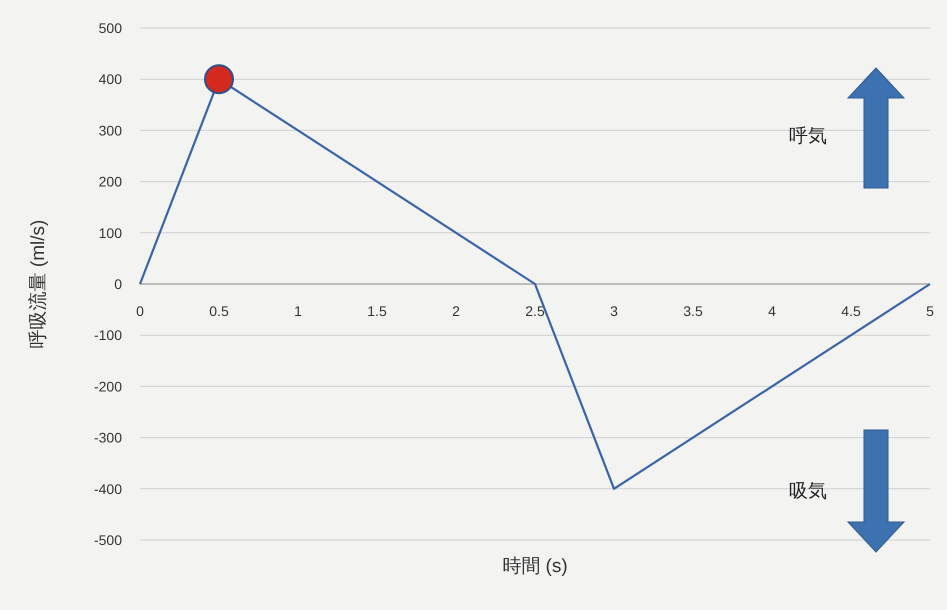 The height and width of the screenshot is (610, 947). Describe the element at coordinates (110, 182) in the screenshot. I see `y-tick-label: 200` at that location.